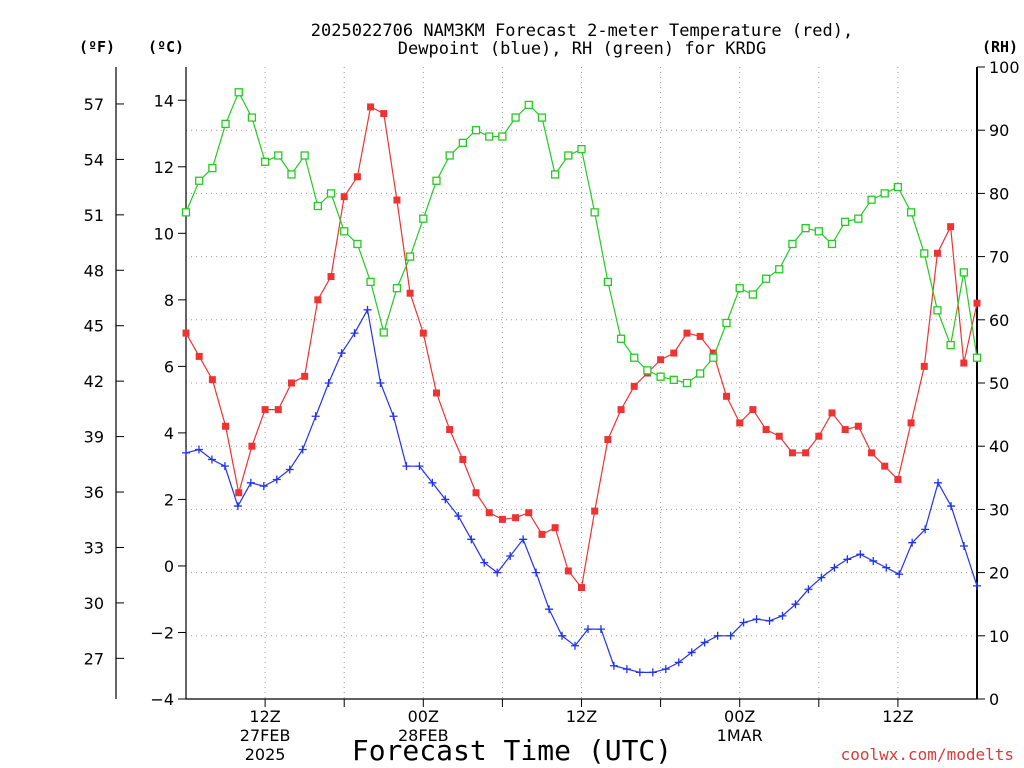 The image size is (1024, 768). Describe the element at coordinates (94, 215) in the screenshot. I see `fahrenheit-tick-label: 51` at that location.